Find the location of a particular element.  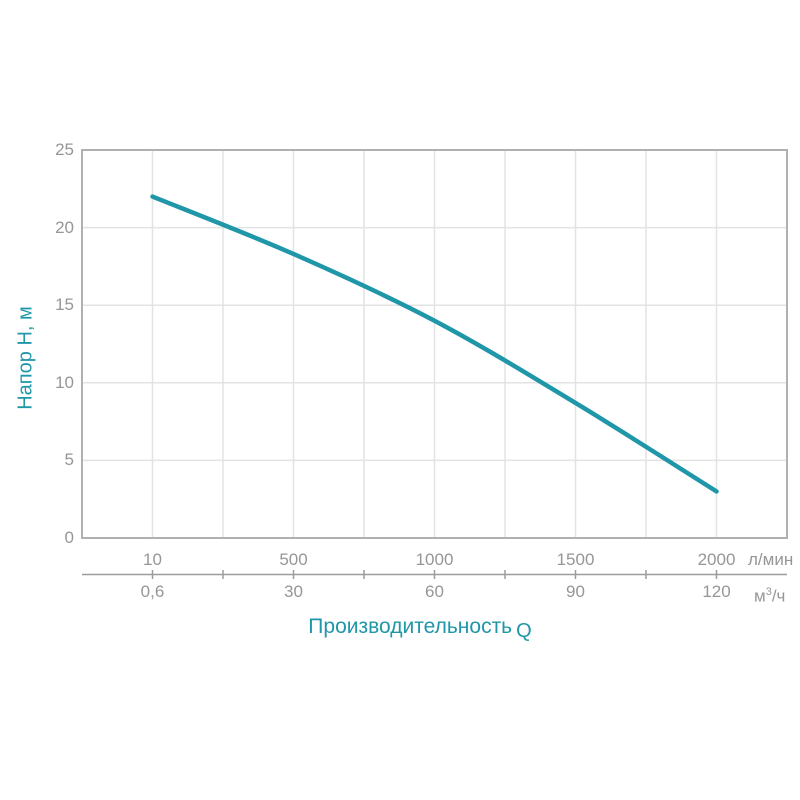

x-tick-secondary-label: 0,6 is located at coordinates (152, 591).